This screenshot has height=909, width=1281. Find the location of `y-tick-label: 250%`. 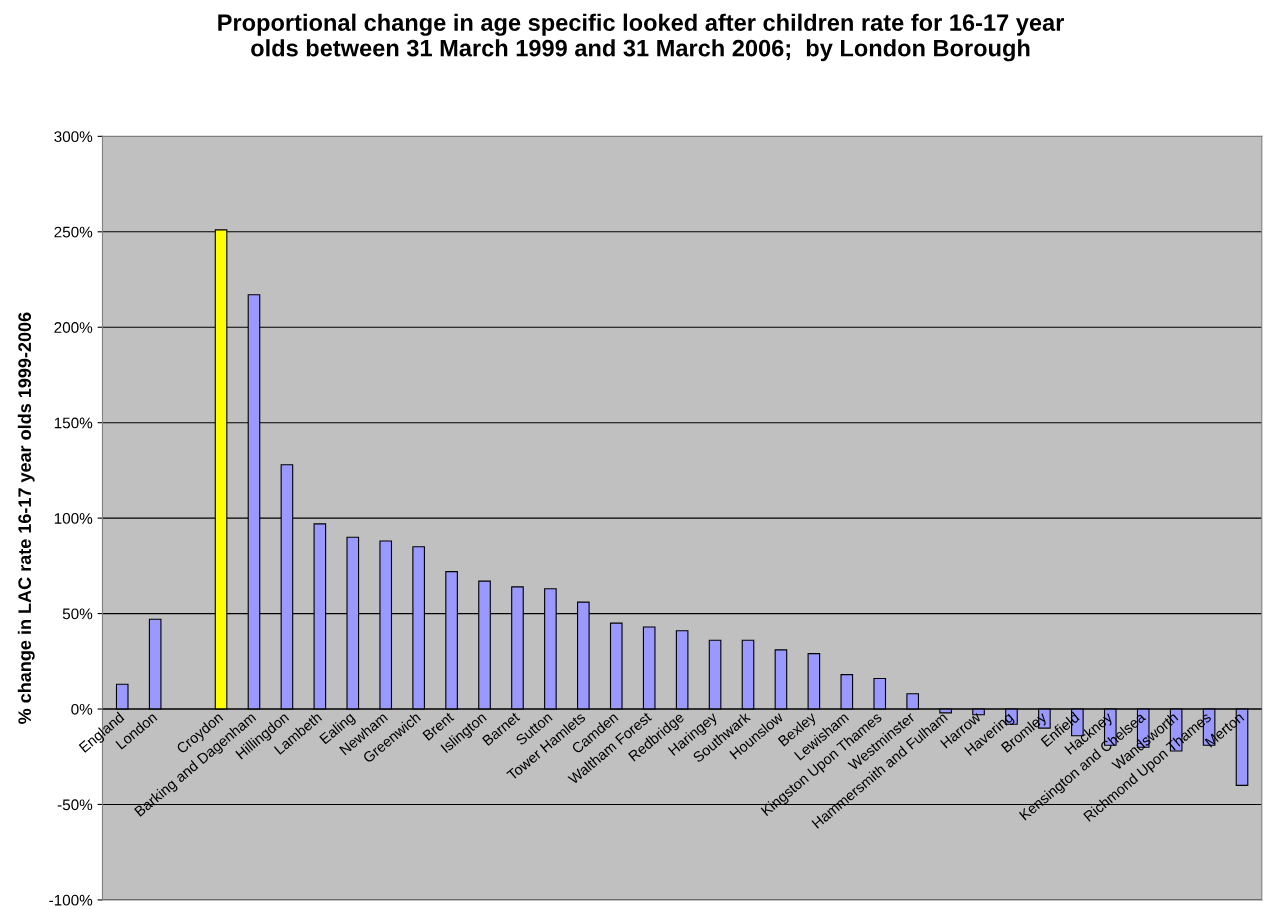

y-tick-label: 250% is located at coordinates (73, 232).